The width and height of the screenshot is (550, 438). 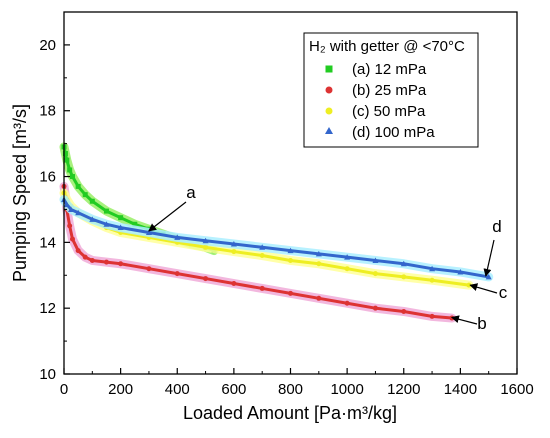 I want to click on annotation-arrow-a, so click(x=167, y=216).